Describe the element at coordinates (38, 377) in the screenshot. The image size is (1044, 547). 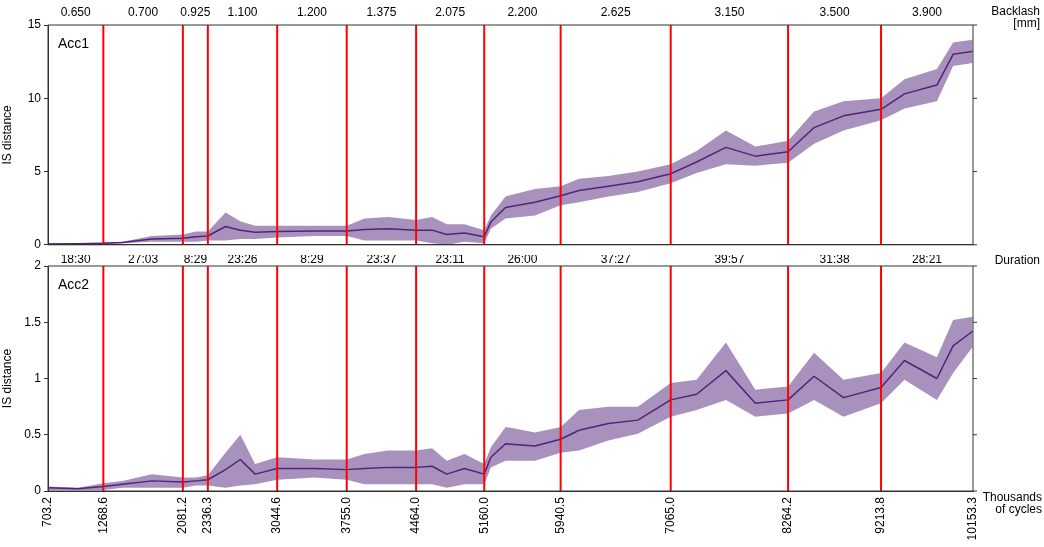
I see `y-tick-label: 1` at that location.